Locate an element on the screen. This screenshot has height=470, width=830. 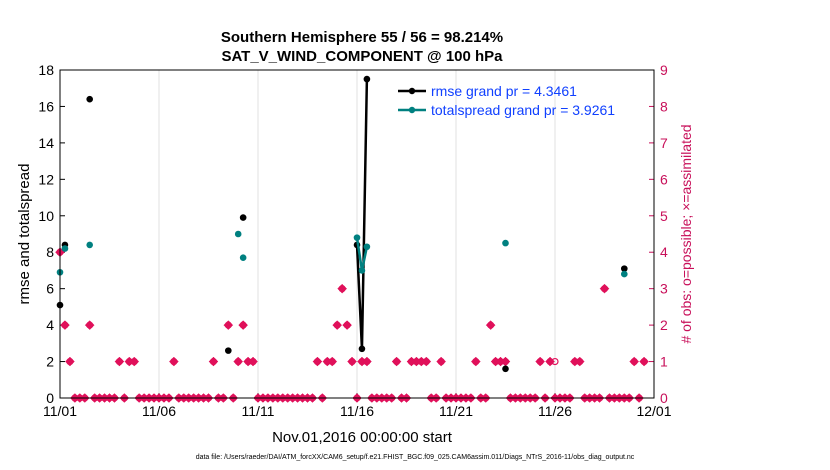
legend-rmse-label: rmse grand pr = 4.3461 is located at coordinates (504, 91).